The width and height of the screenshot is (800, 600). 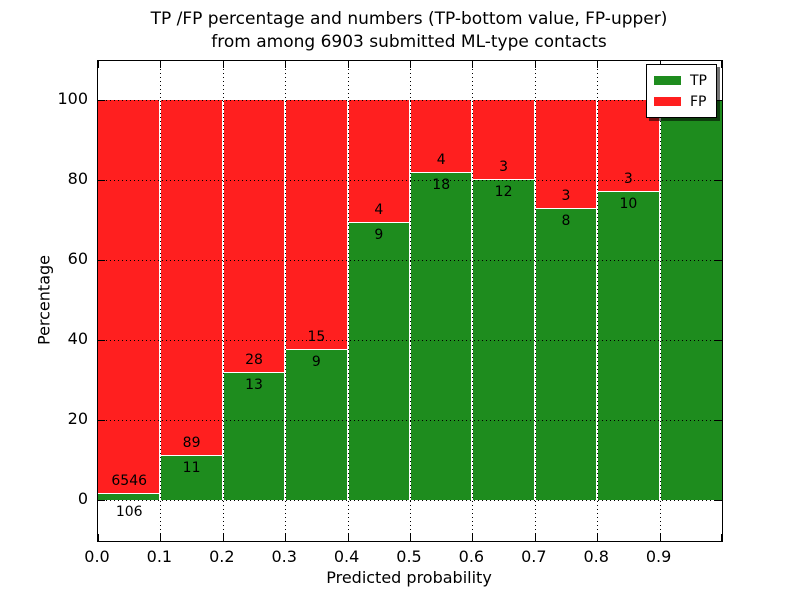 I want to click on tp-count-label: 18, so click(x=441, y=184).